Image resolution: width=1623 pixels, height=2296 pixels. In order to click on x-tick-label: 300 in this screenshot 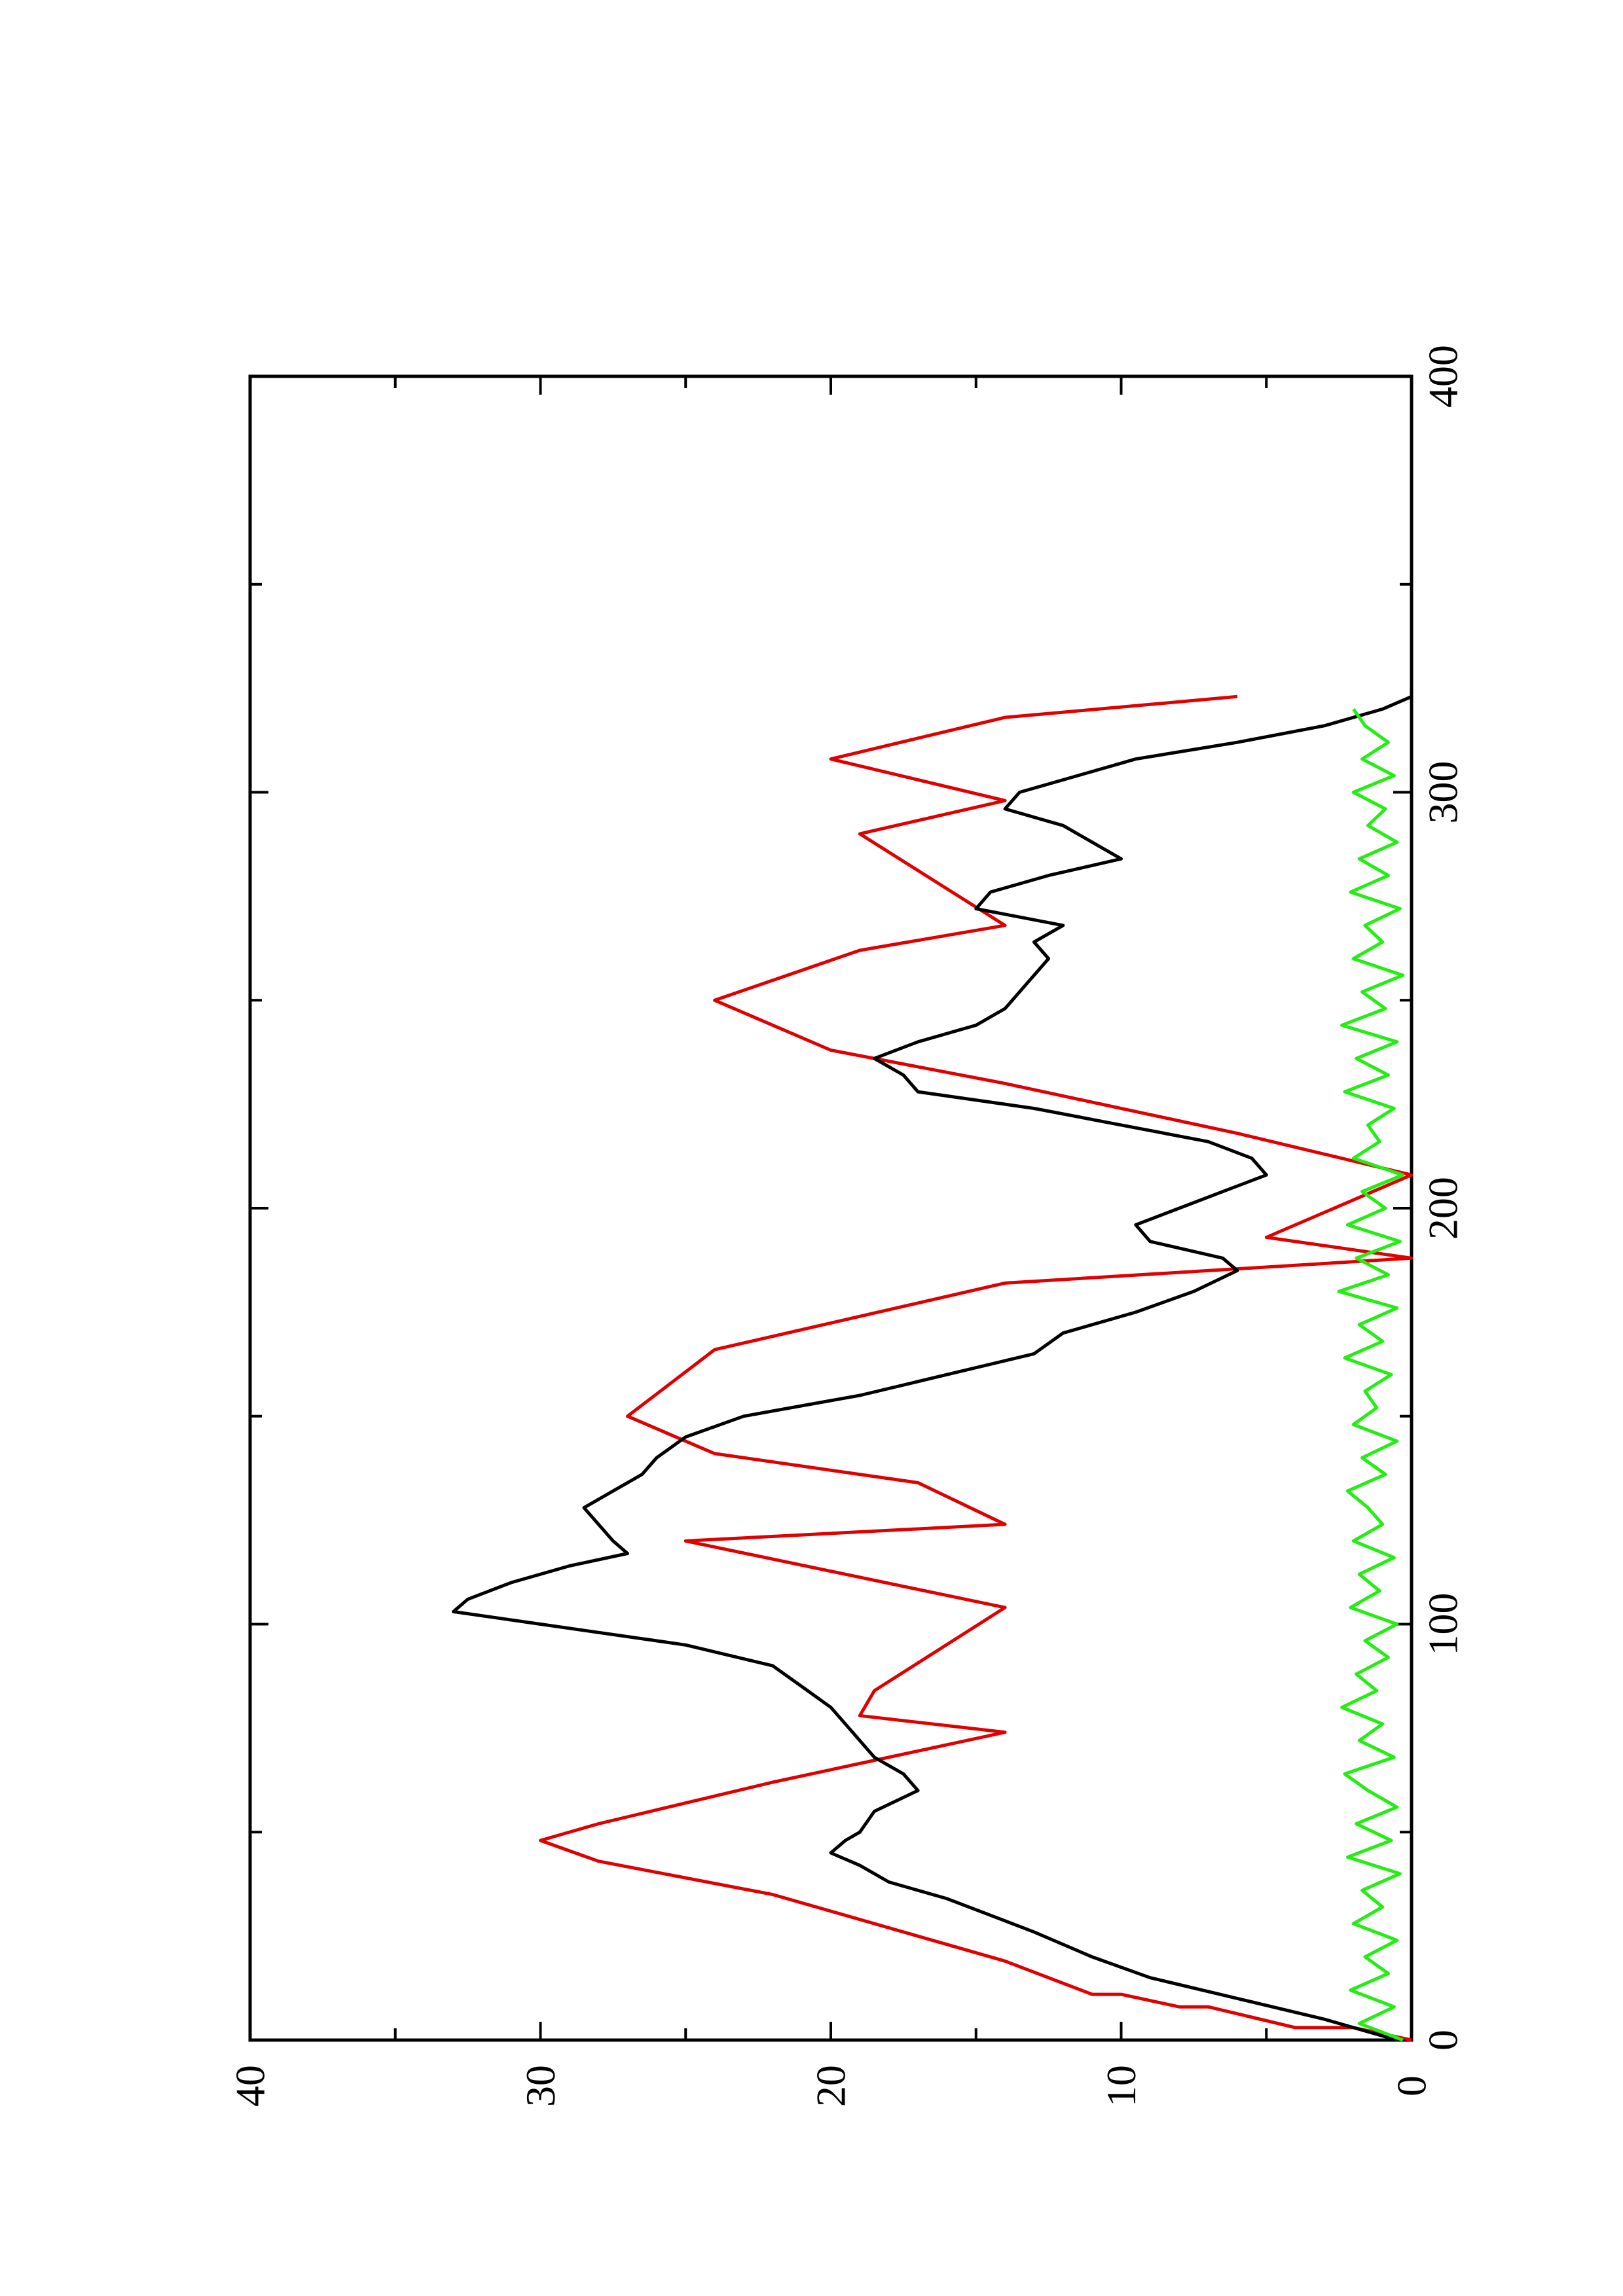, I will do `click(1443, 792)`.